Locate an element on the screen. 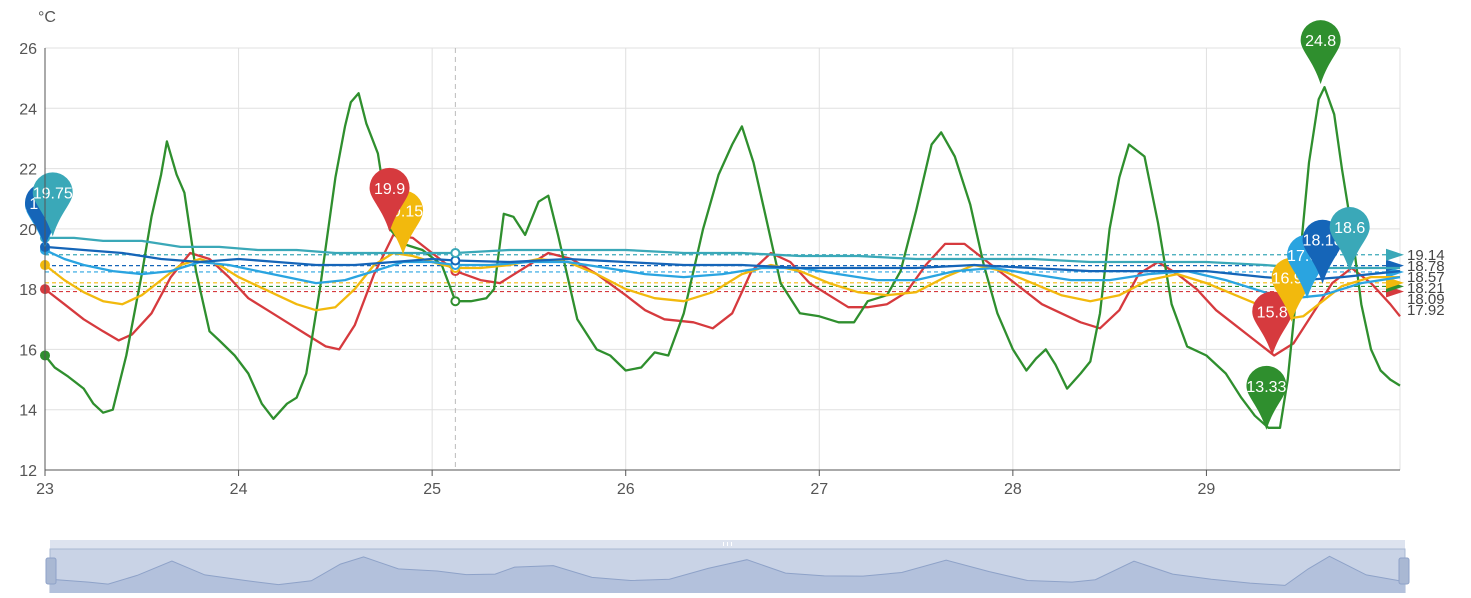 This screenshot has height=598, width=1471. y-tick-label: 16 is located at coordinates (28, 350).